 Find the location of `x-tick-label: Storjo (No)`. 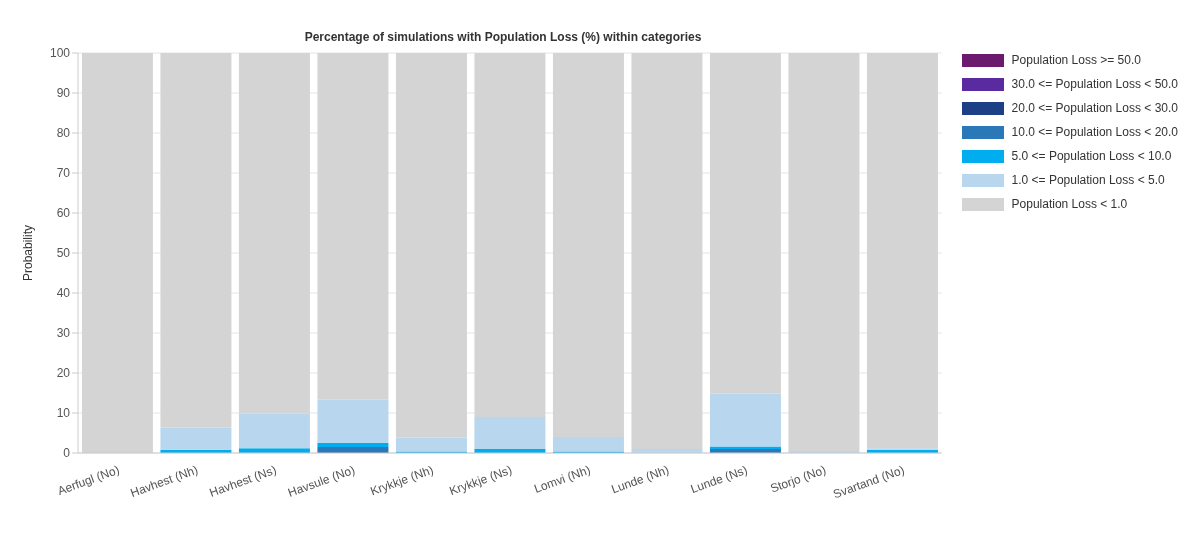

x-tick-label: Storjo (No) is located at coordinates (798, 479).